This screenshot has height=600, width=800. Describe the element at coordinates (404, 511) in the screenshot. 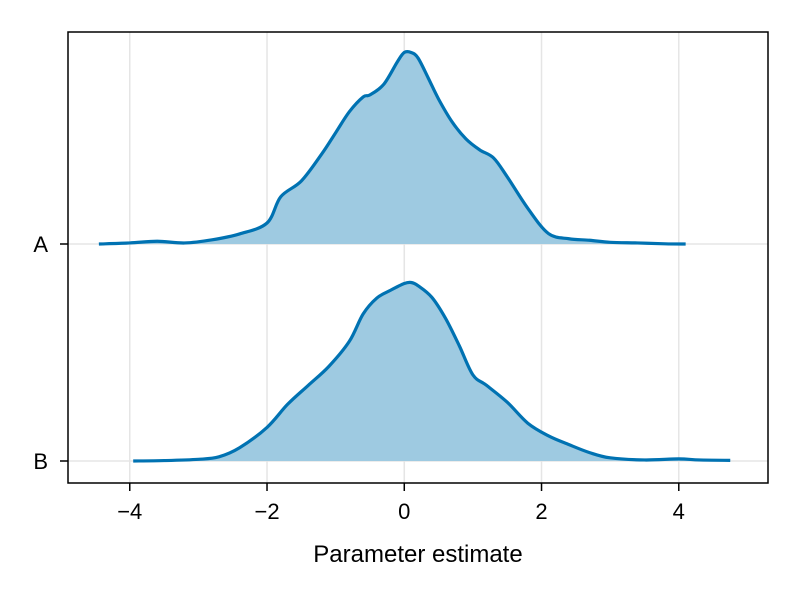

I see `x-tick-label: 0` at that location.